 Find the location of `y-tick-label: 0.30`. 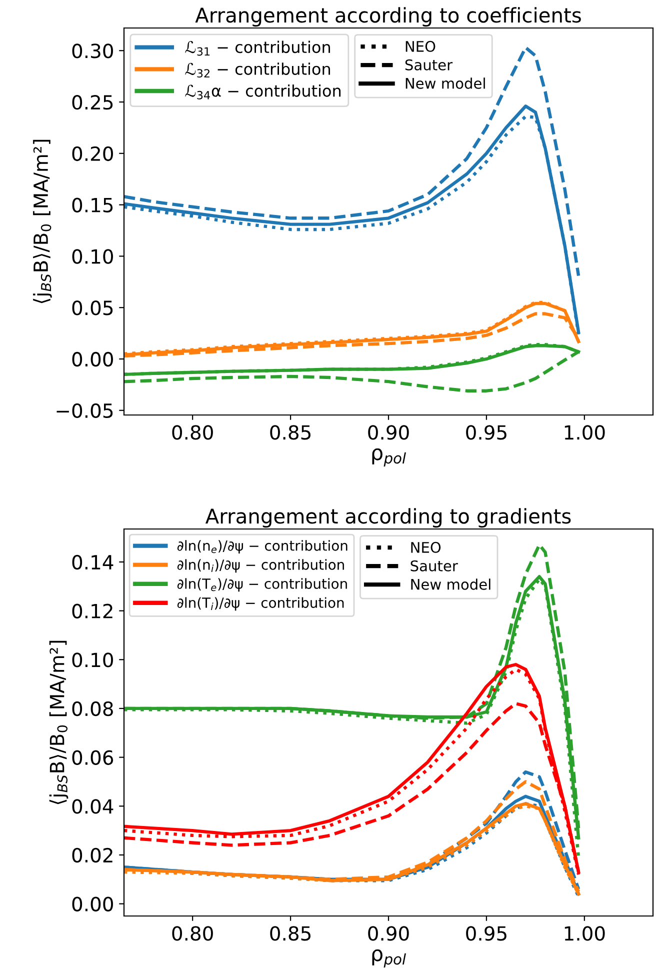

y-tick-label: 0.30 is located at coordinates (92, 51).